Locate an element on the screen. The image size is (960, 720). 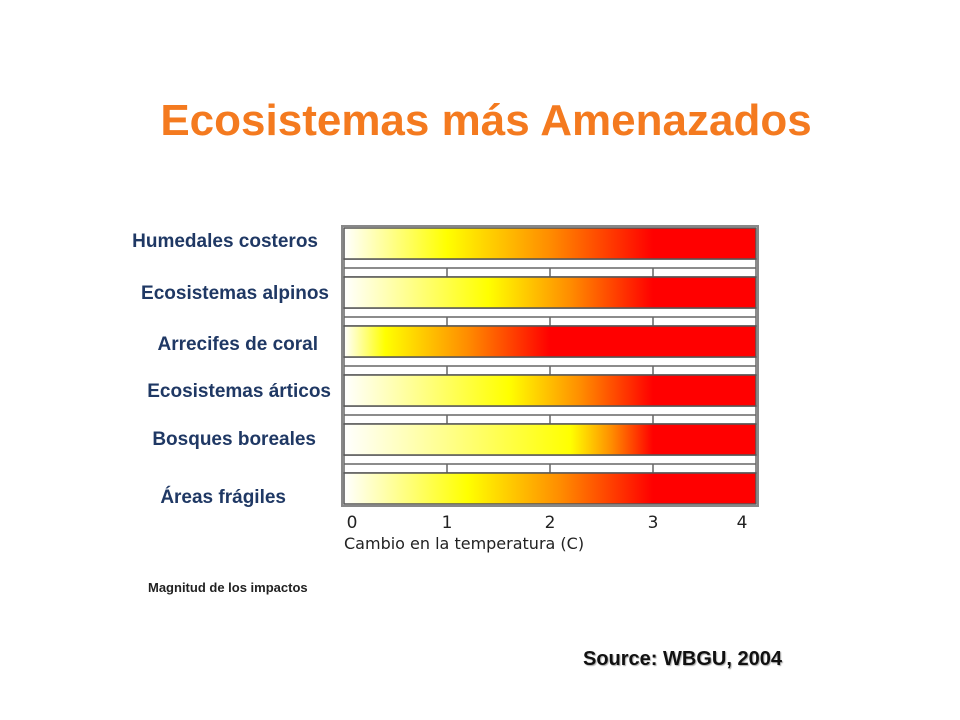
row-label-5: Bosques boreales is located at coordinates (234, 439).